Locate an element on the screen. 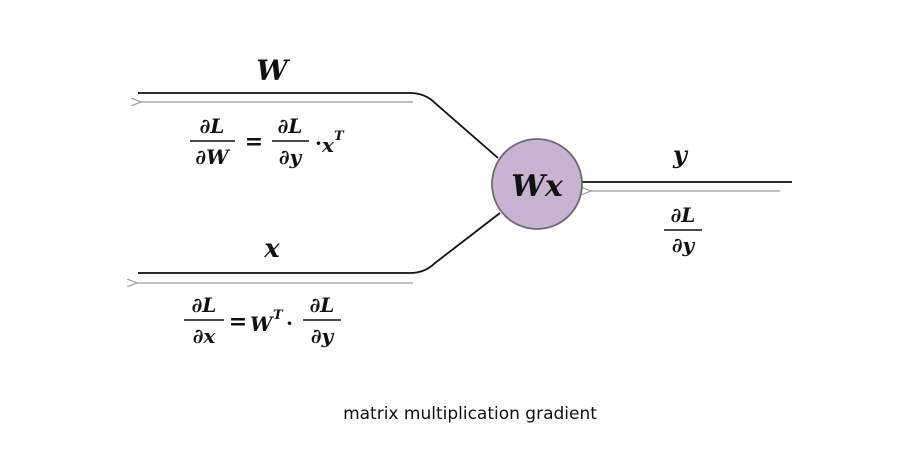 The width and height of the screenshot is (920, 457). y-label: y is located at coordinates (680, 154).